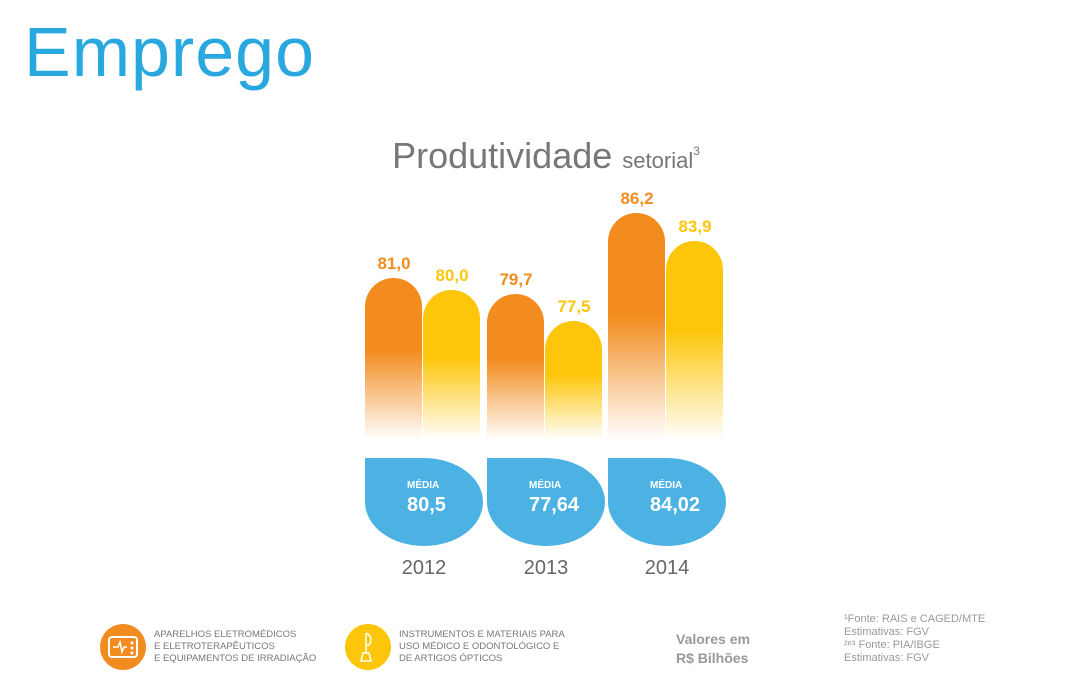 The width and height of the screenshot is (1092, 700). What do you see at coordinates (426, 505) in the screenshot?
I see `media-value: 80,5` at bounding box center [426, 505].